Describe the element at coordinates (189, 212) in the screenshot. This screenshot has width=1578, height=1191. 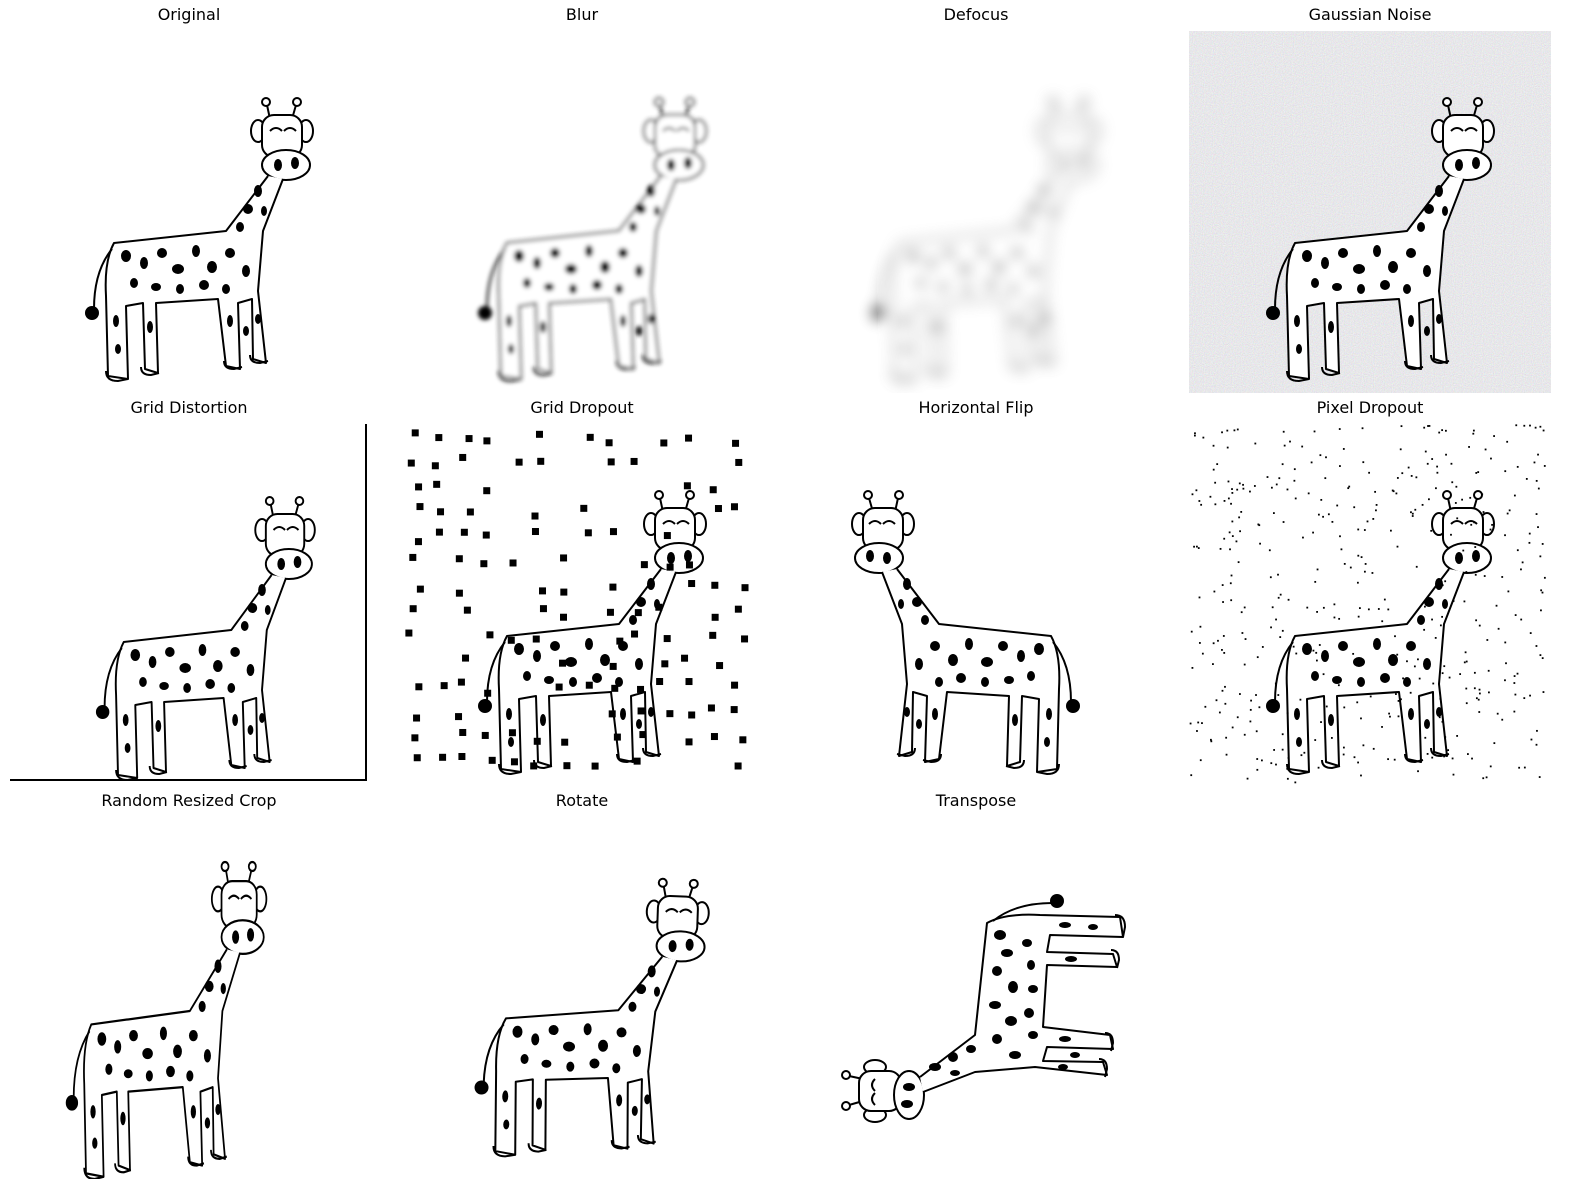
I see `giraffe-image-original` at that location.